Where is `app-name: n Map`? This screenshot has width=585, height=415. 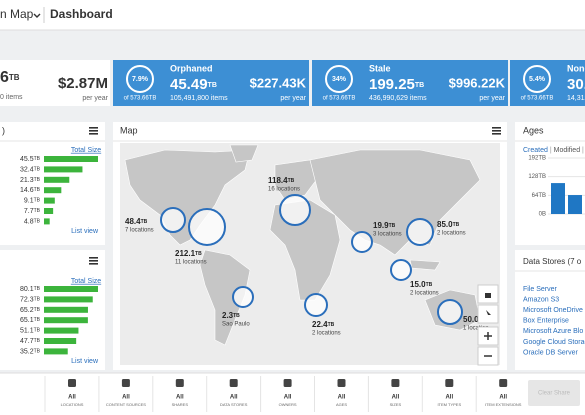 app-name: n Map is located at coordinates (17, 14).